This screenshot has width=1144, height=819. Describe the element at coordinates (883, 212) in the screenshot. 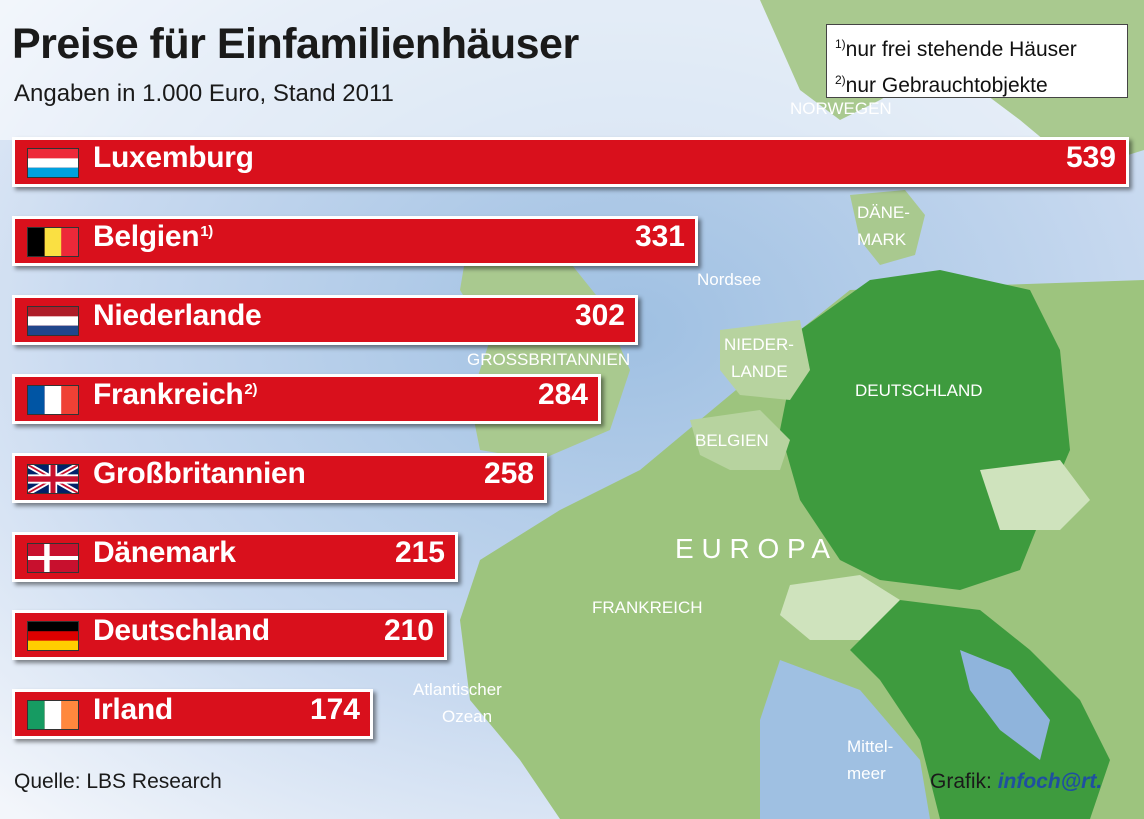

I see `map-label-denmark-line1: DÄNE-` at that location.